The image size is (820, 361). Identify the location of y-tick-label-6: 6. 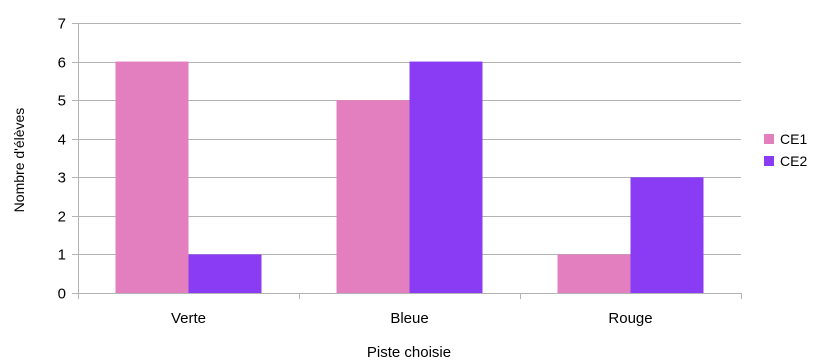
(62, 63).